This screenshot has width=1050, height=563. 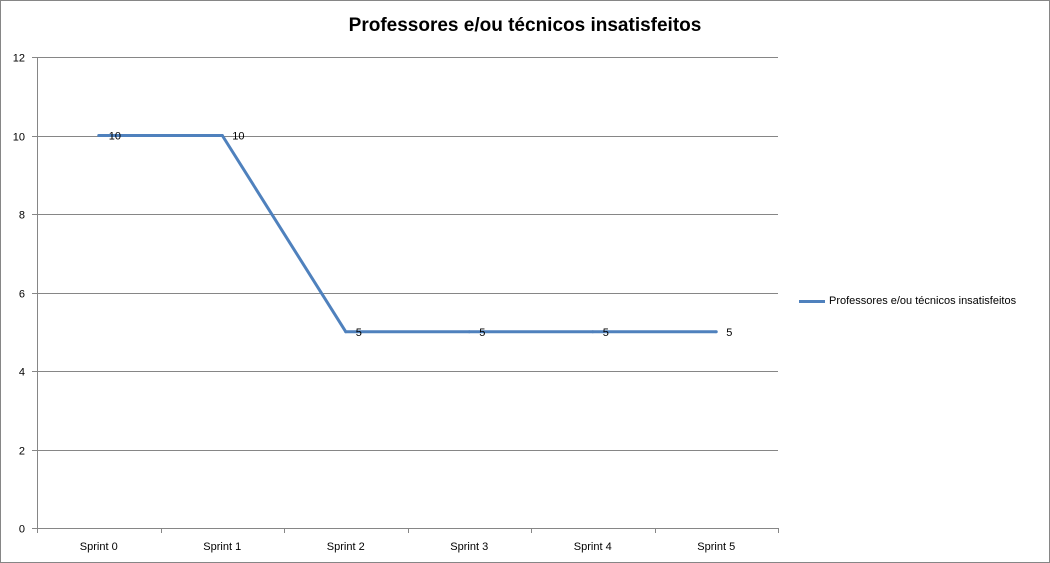 What do you see at coordinates (22, 295) in the screenshot?
I see `y-tick-label: 6` at bounding box center [22, 295].